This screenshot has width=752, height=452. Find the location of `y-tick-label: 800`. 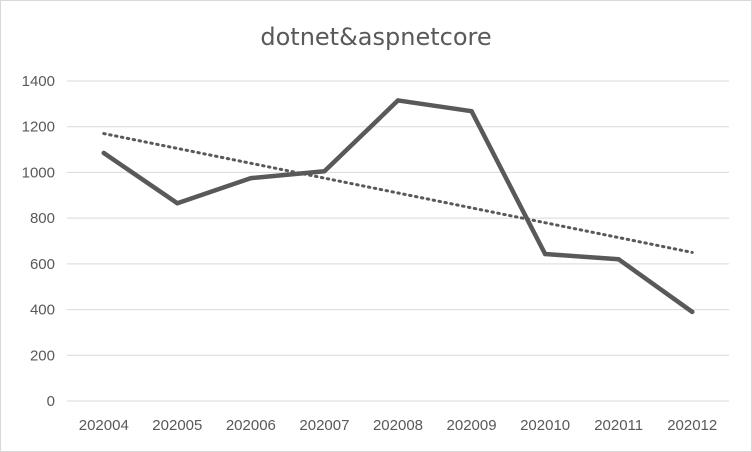

y-tick-label: 800 is located at coordinates (42, 218).